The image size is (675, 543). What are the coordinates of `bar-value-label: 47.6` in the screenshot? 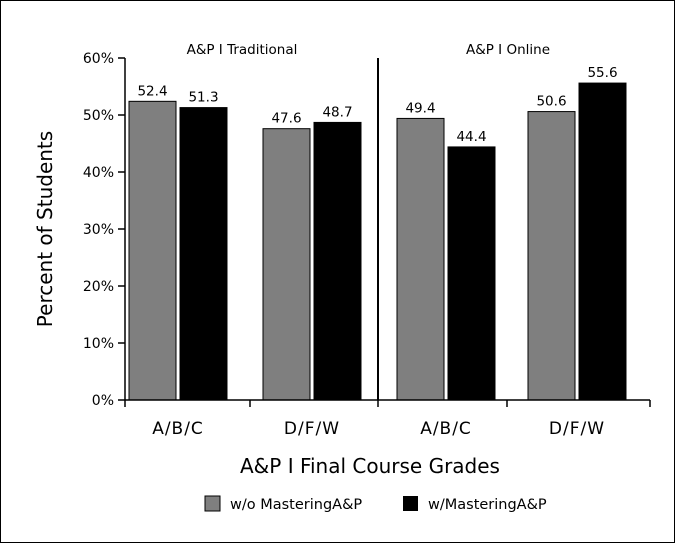 It's located at (286, 119).